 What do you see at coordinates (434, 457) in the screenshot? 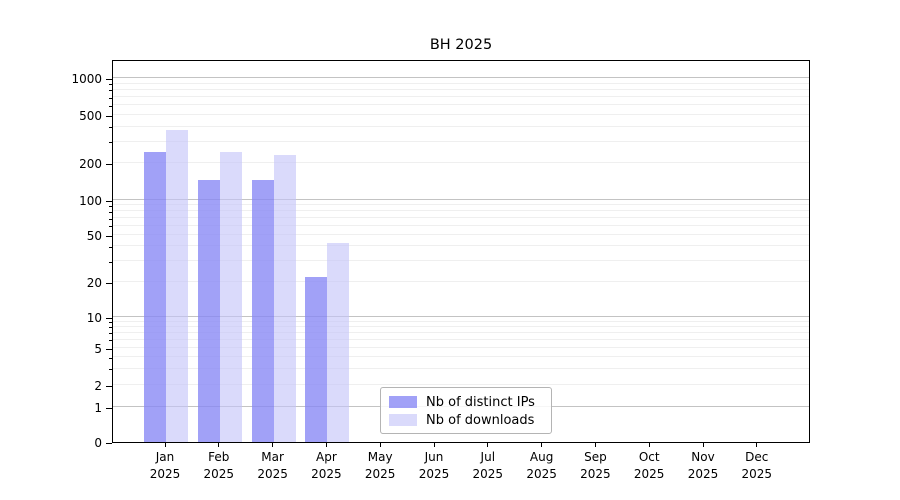
I see `month-label: Jun` at bounding box center [434, 457].